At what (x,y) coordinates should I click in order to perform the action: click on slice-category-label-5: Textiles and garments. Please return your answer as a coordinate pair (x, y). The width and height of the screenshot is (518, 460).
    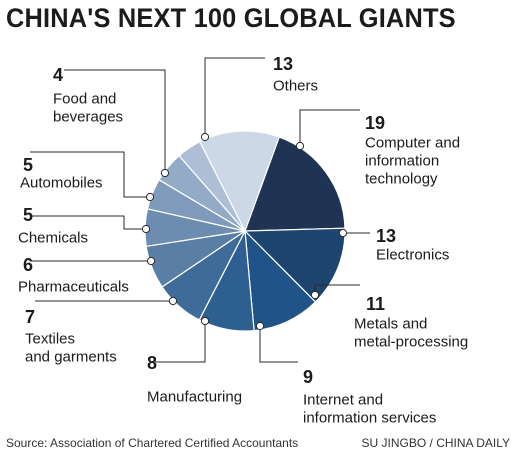
    Looking at the image, I should click on (71, 347).